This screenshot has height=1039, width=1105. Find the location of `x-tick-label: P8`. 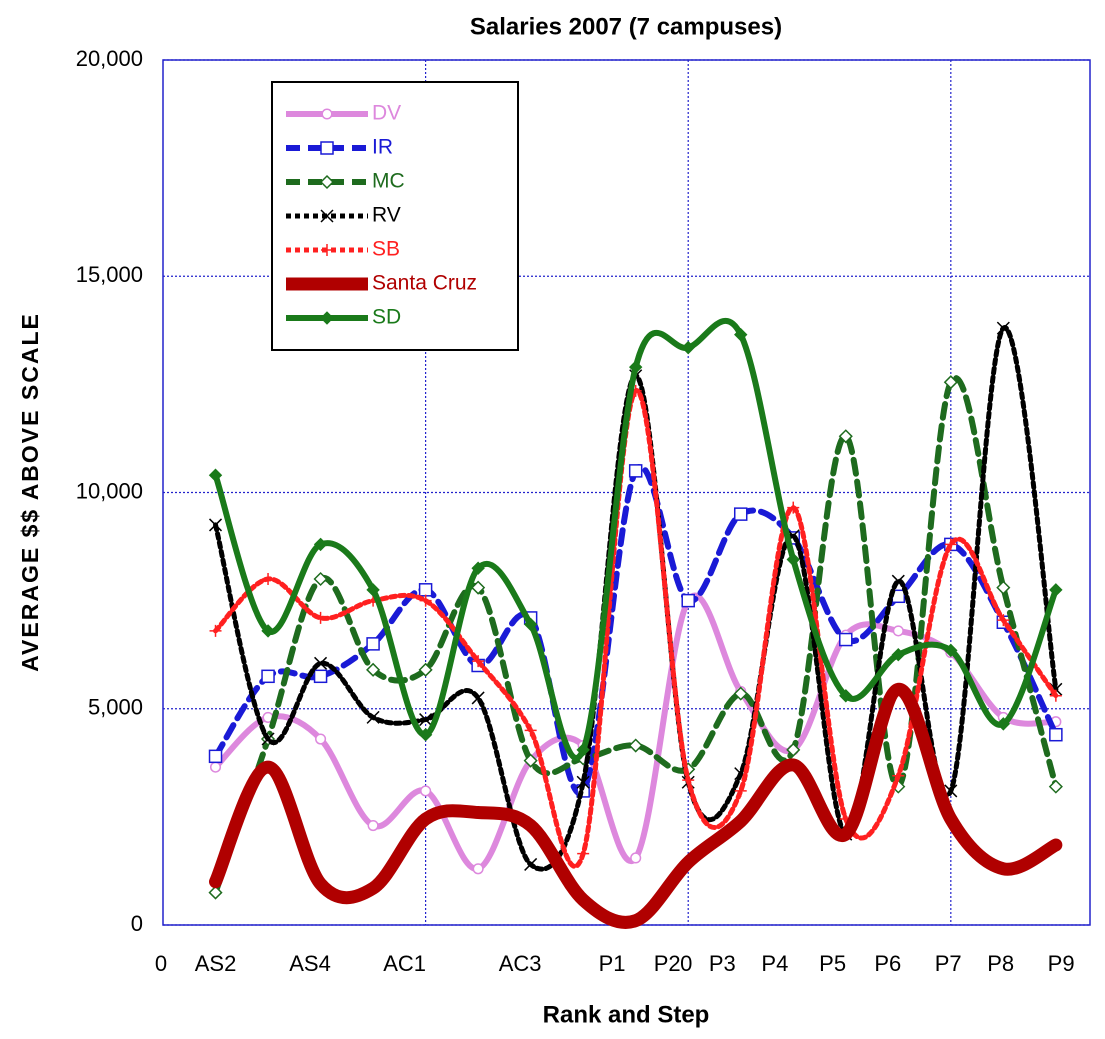

x-tick-label: P8 is located at coordinates (1000, 963).